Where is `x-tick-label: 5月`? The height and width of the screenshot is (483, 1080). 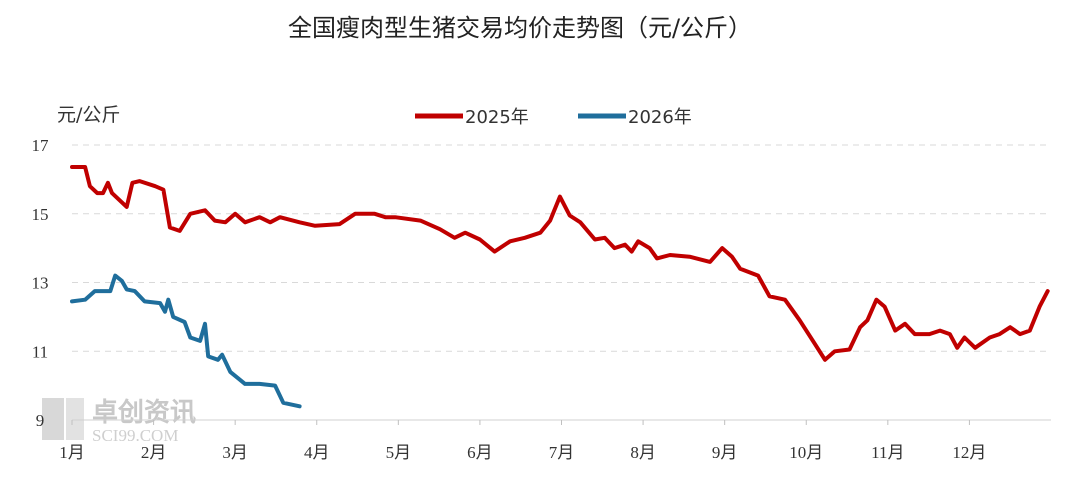 x-tick-label: 5月 is located at coordinates (399, 452).